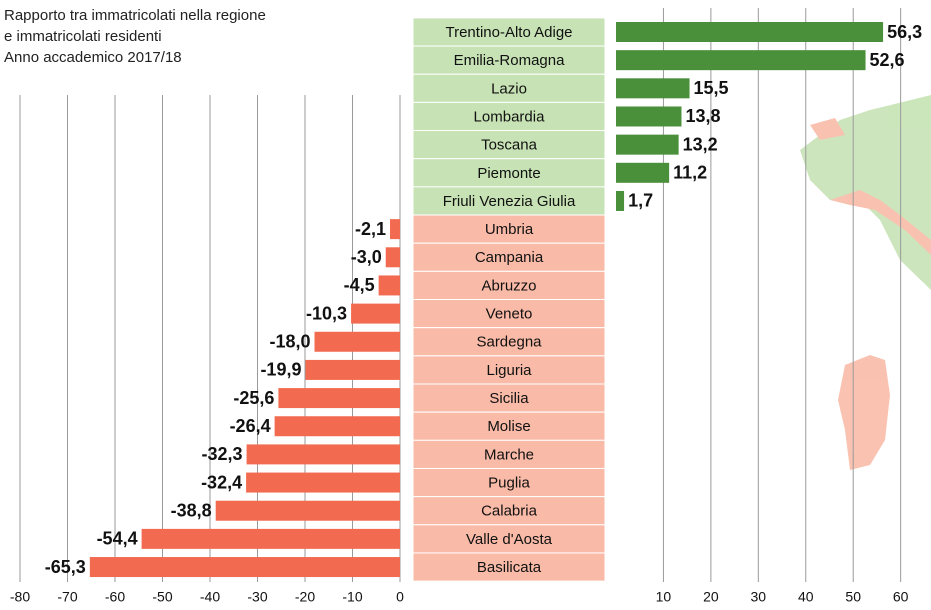 This screenshot has width=931, height=610. What do you see at coordinates (806, 597) in the screenshot?
I see `x2-tick-label: 40` at bounding box center [806, 597].